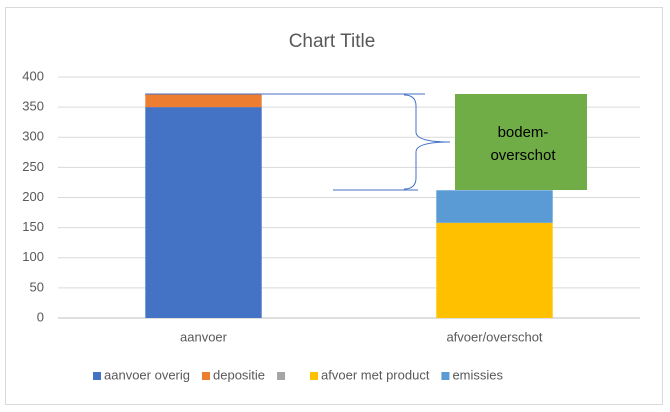 This screenshot has height=412, width=670. What do you see at coordinates (427, 142) in the screenshot?
I see `brace` at bounding box center [427, 142].